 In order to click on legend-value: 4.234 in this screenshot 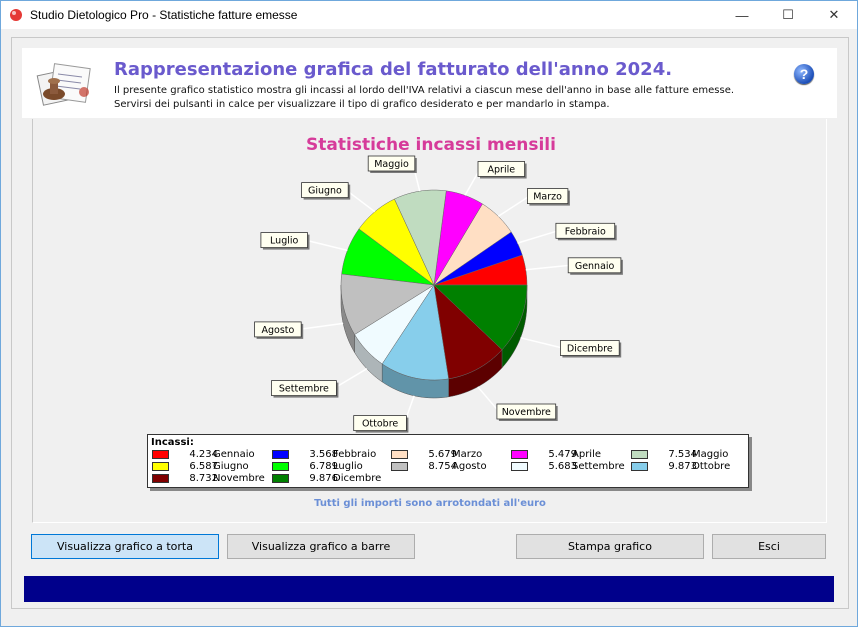, I will do `click(203, 454)`.